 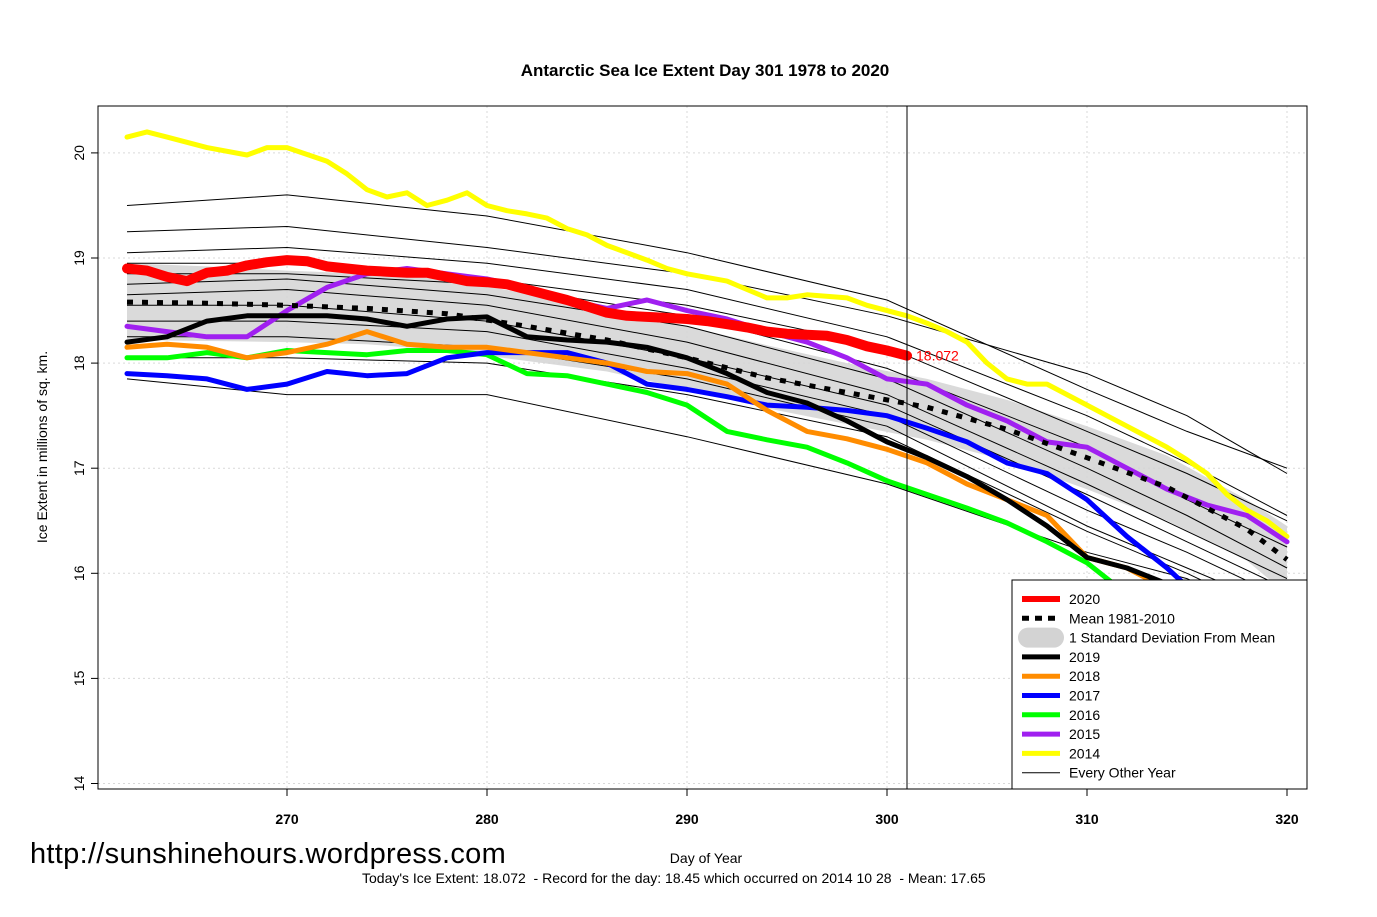 I want to click on y-tick-label: 18, so click(x=79, y=363).